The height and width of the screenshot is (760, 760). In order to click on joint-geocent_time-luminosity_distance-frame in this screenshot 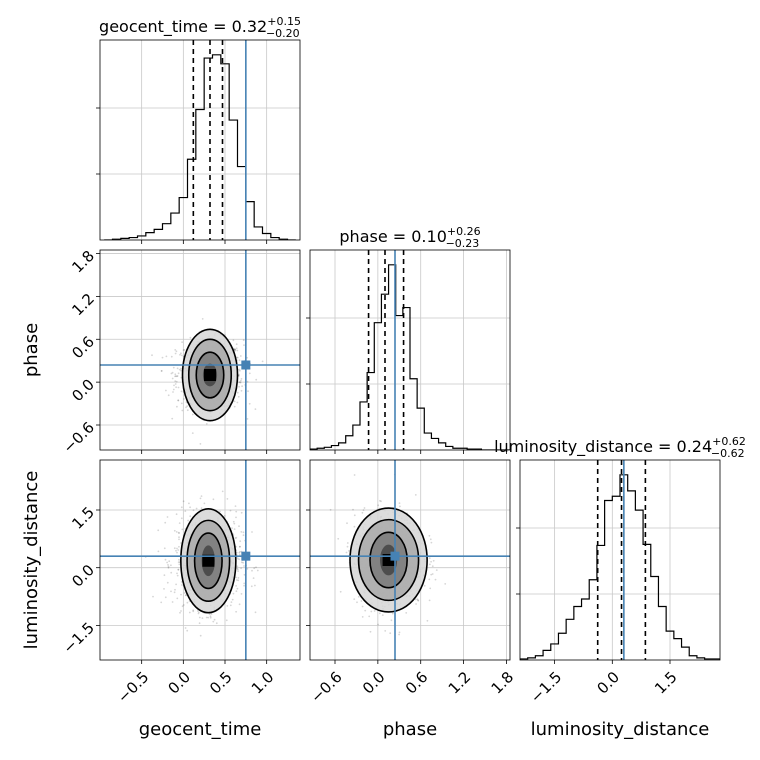, I will do `click(200, 560)`.